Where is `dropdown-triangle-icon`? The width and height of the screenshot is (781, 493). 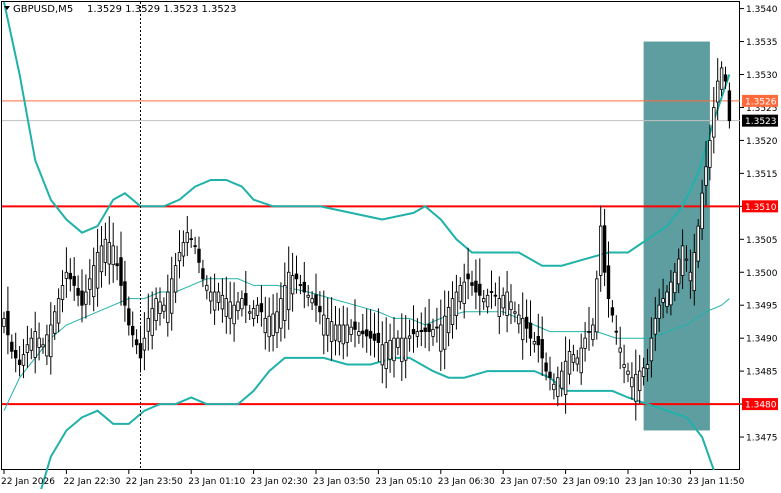 dropdown-triangle-icon is located at coordinates (7, 8).